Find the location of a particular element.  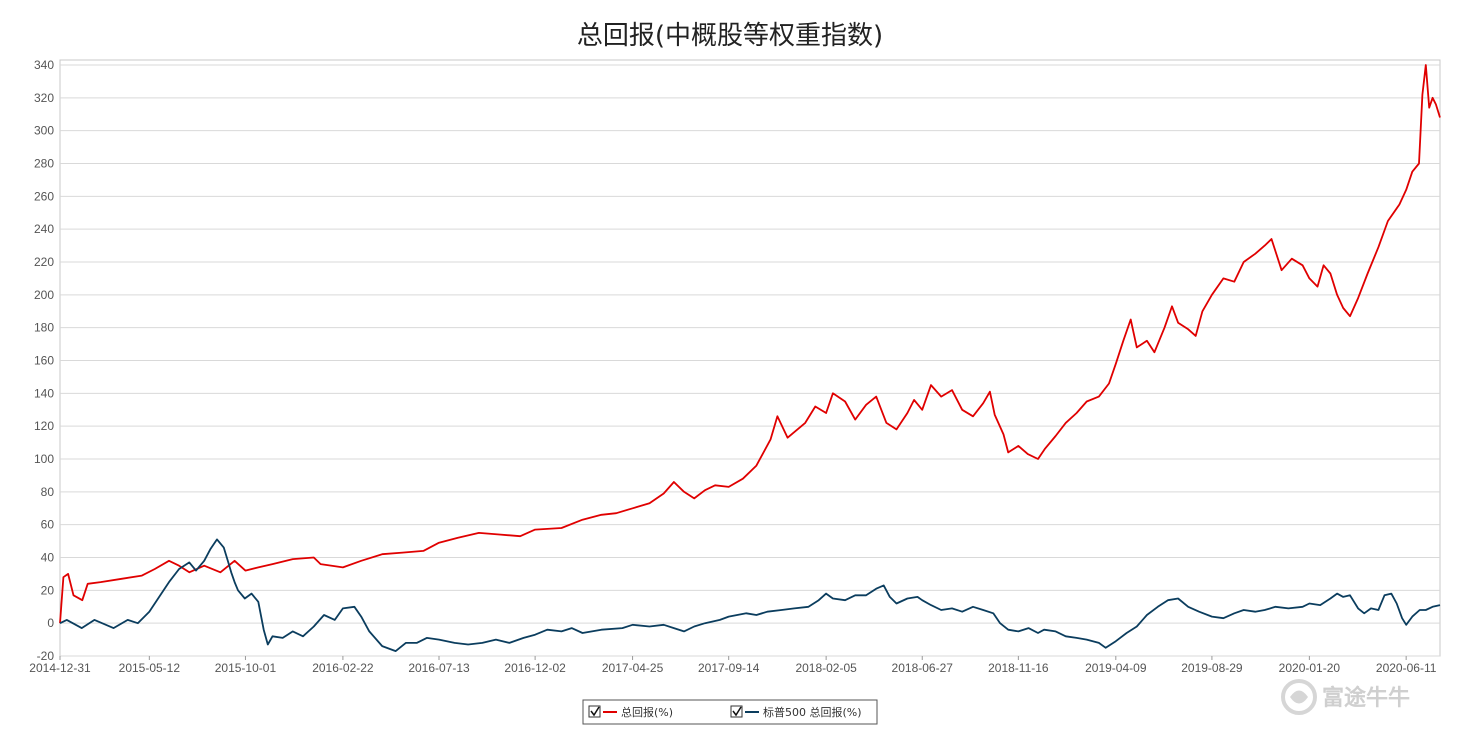

x-tick-label: 2019-04-09 is located at coordinates (1116, 668).